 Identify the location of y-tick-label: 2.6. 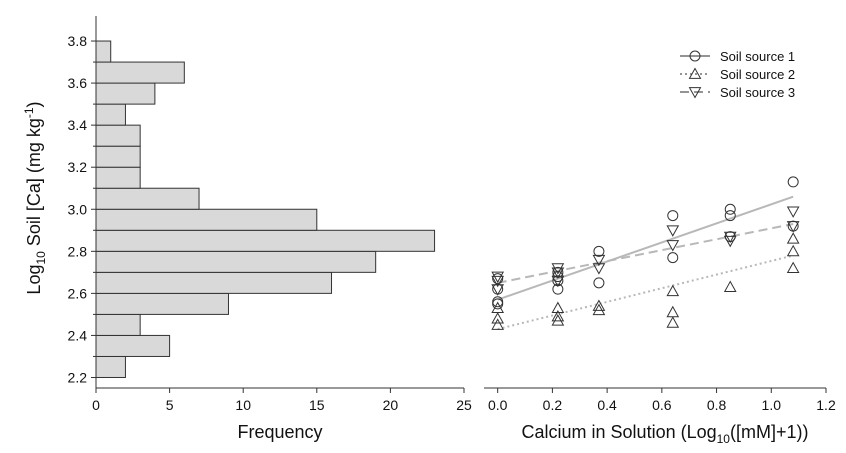
(78, 293).